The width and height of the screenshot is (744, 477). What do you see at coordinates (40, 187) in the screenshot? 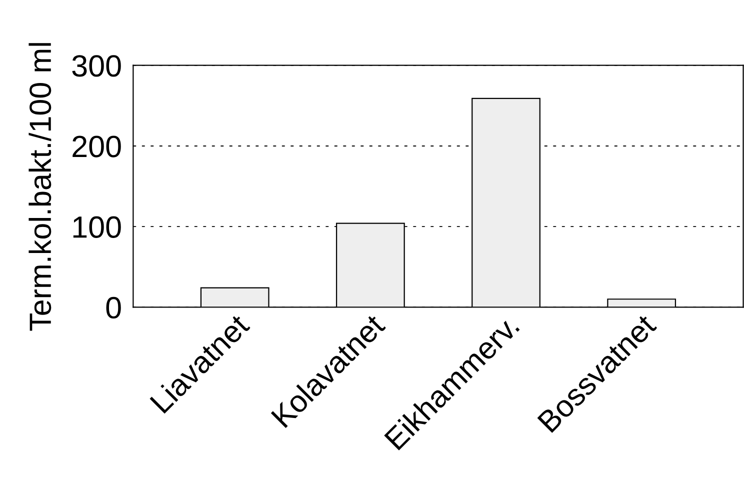
I see `y-axis-title: Term.kol.bakt./100 ml` at bounding box center [40, 187].